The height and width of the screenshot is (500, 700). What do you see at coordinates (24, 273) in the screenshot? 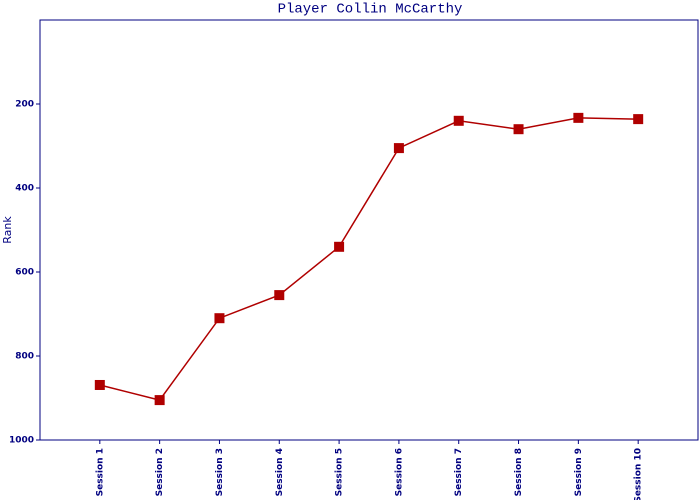
I see `y-tick-label: 600` at bounding box center [24, 273].